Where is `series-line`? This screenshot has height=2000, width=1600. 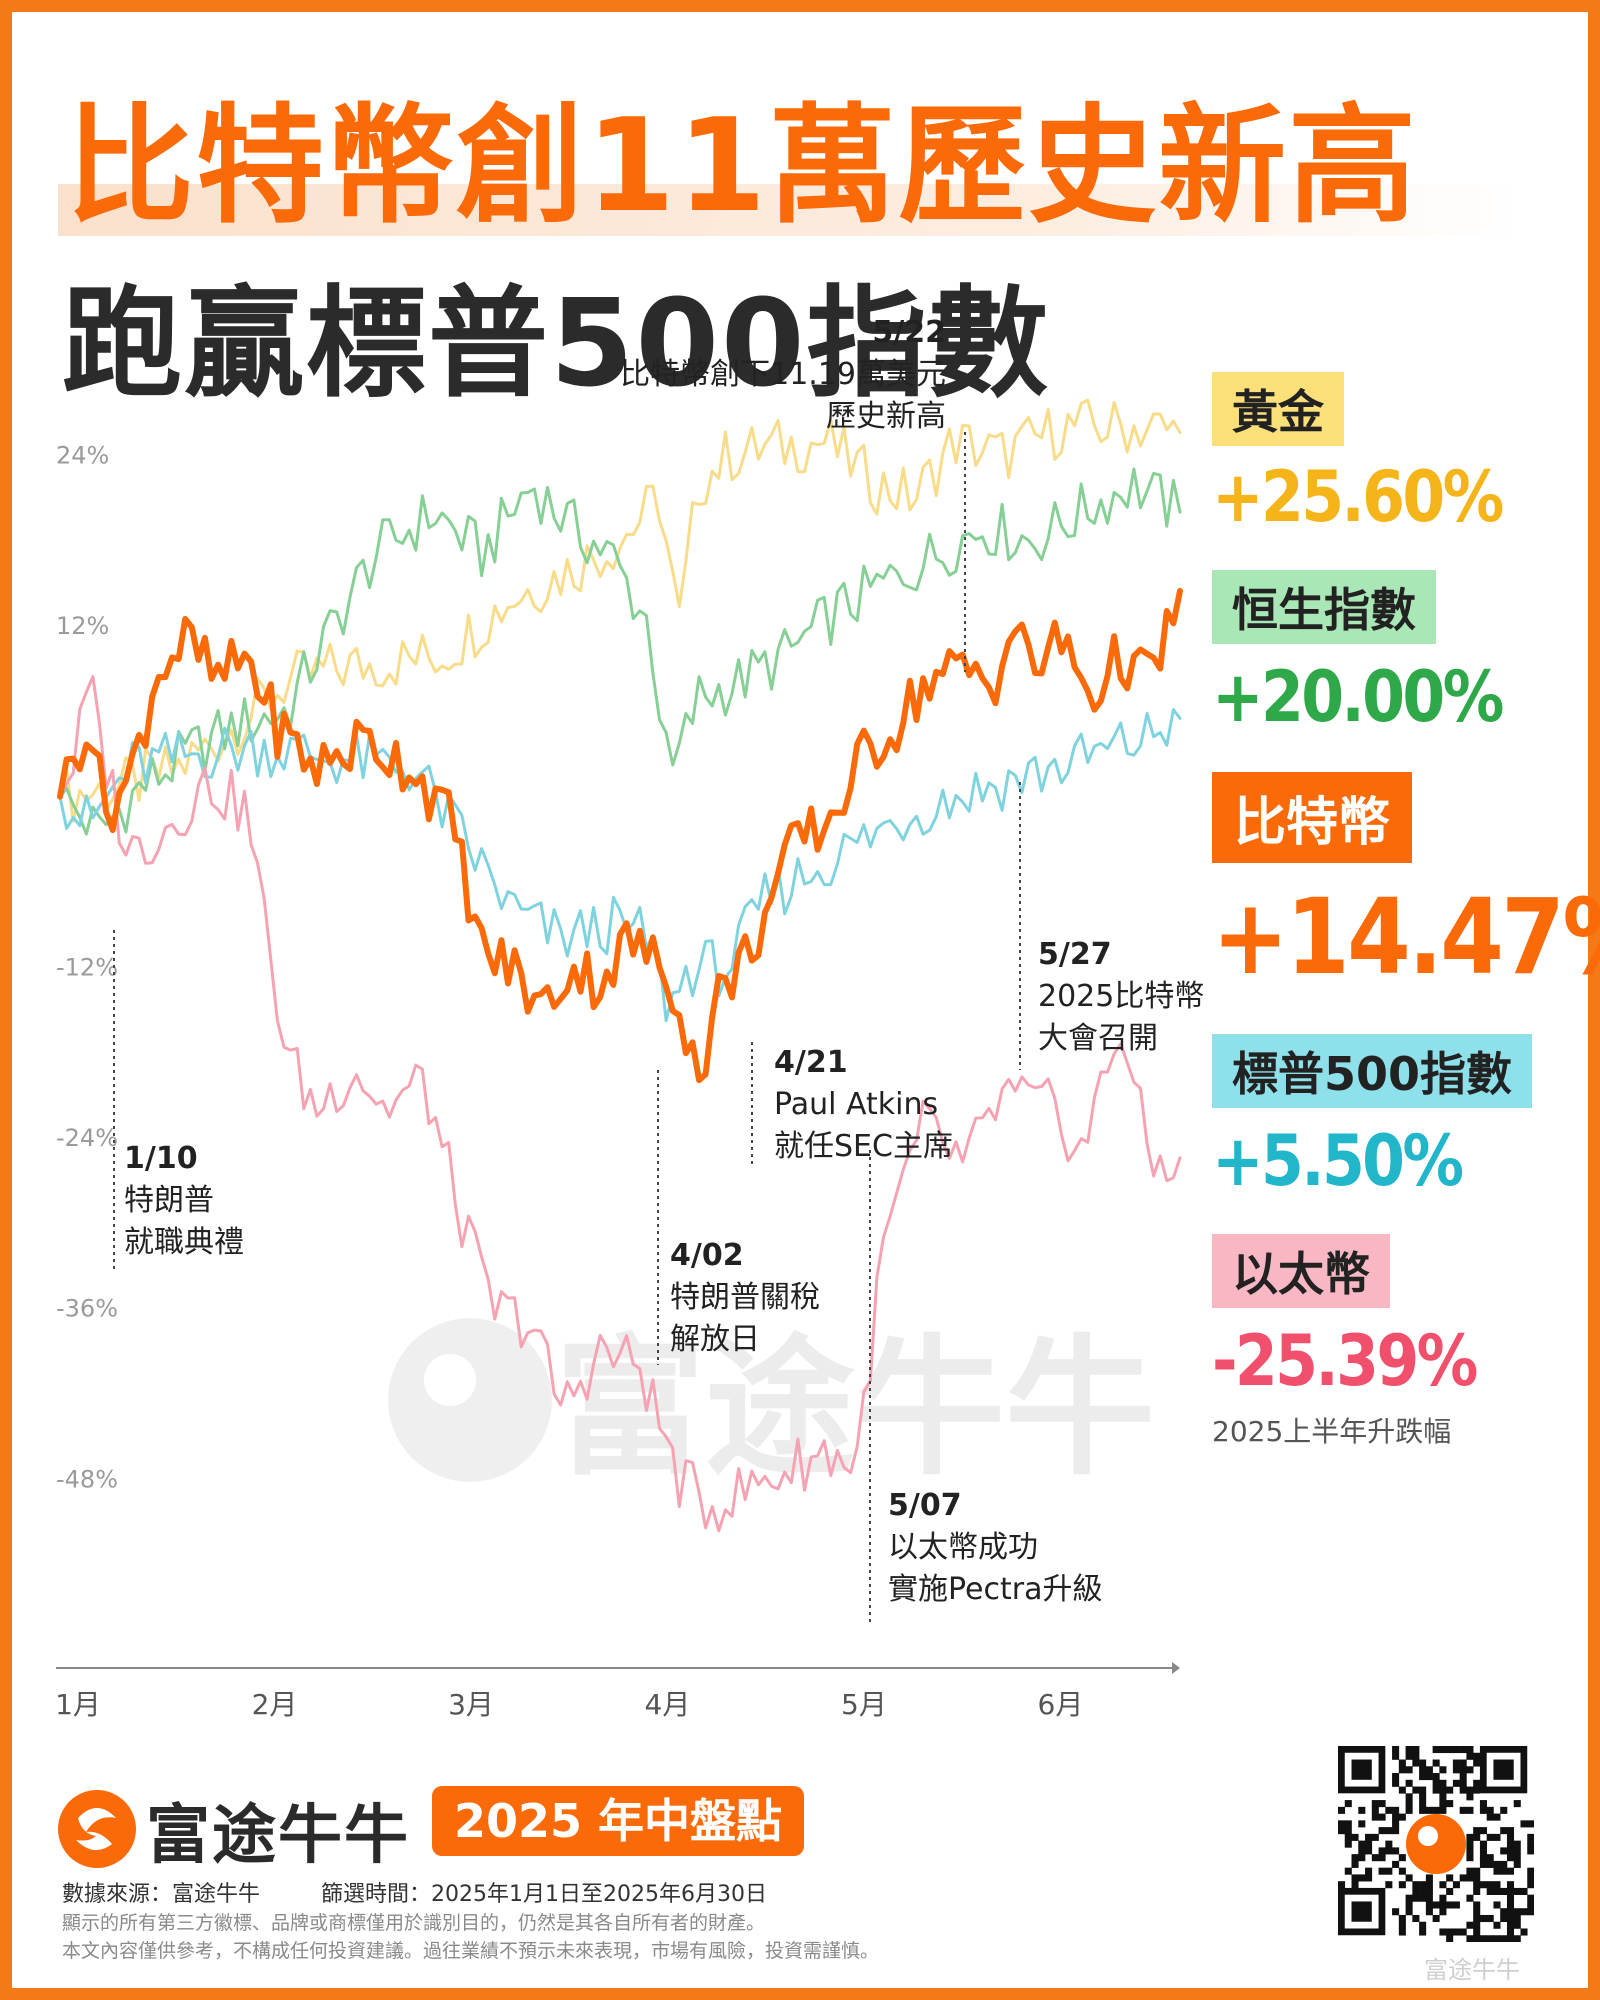
series-line is located at coordinates (620, 865).